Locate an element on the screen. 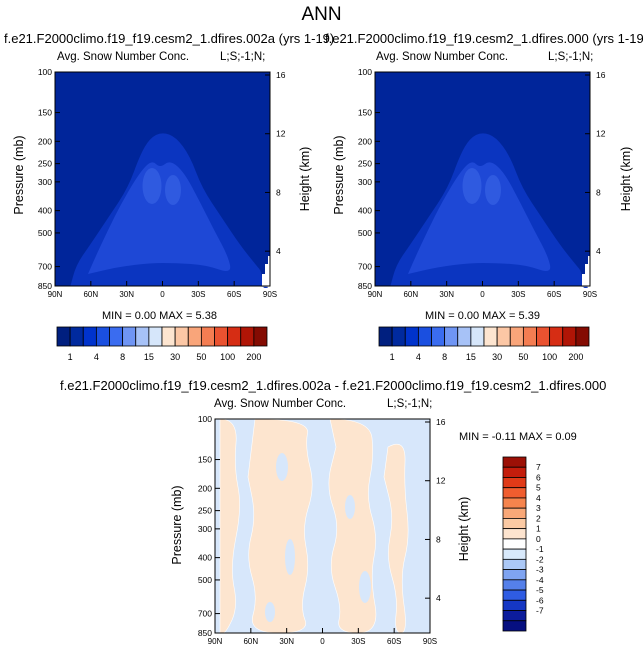 This screenshot has height=658, width=643. panel3-ytick-label: 100 is located at coordinates (205, 419).